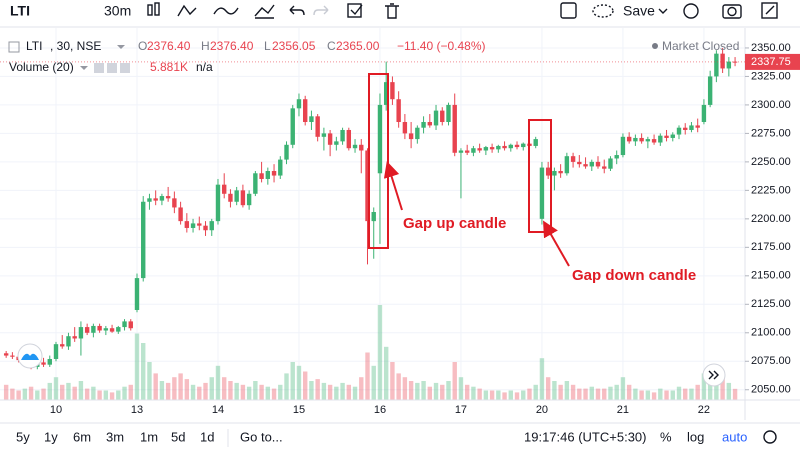  Describe the element at coordinates (153, 9) in the screenshot. I see `candle-icon` at that location.